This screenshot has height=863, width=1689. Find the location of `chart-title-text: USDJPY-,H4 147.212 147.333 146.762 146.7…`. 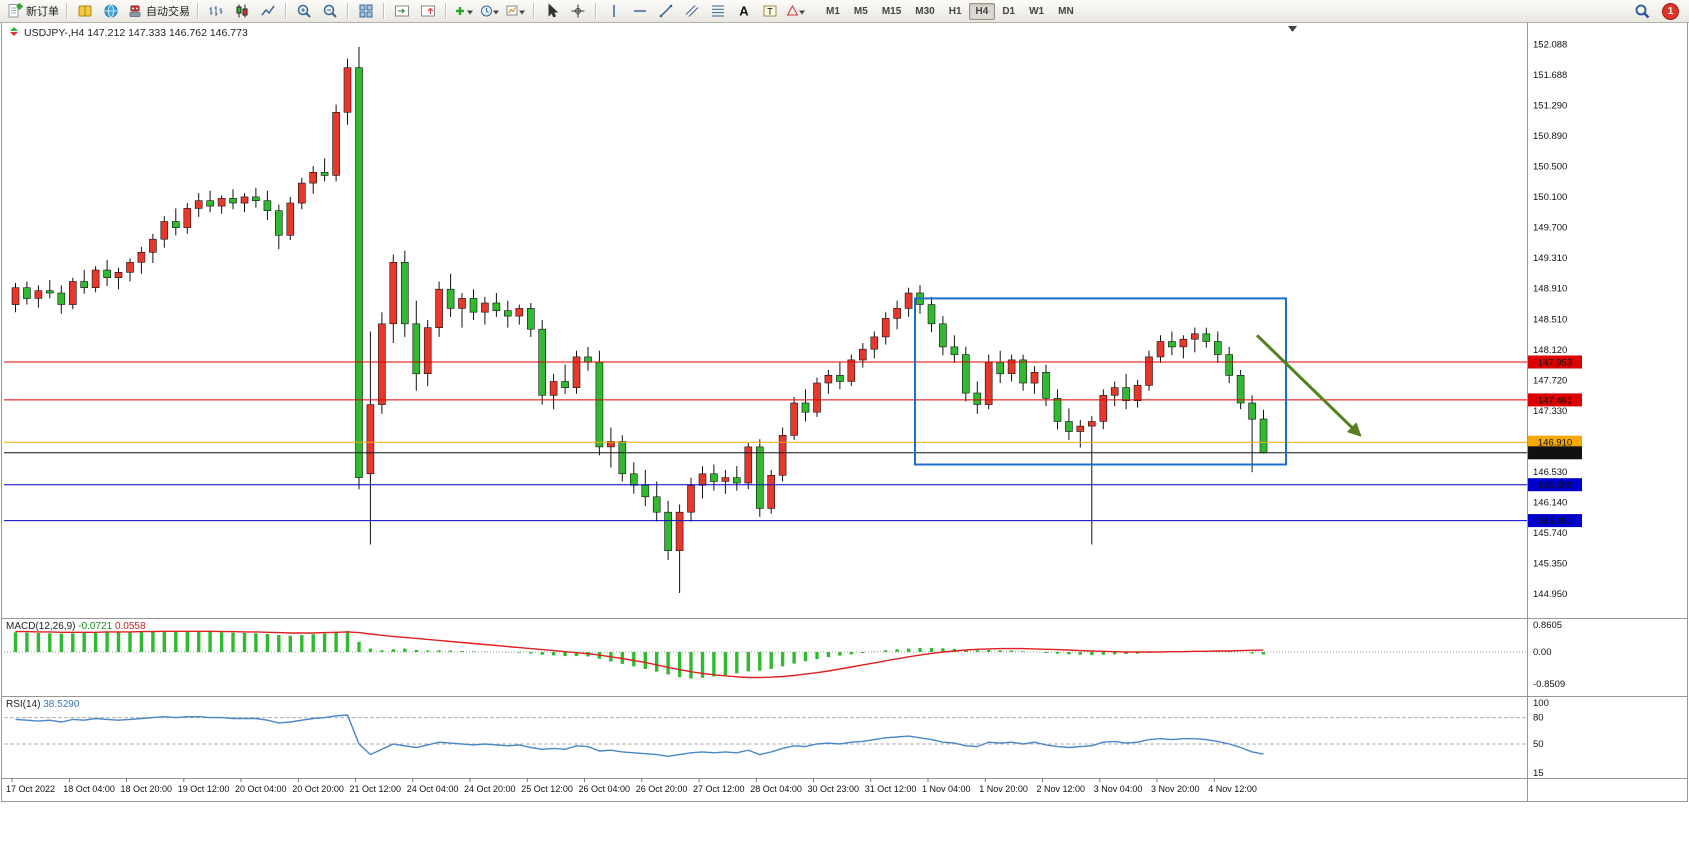

chart-title-text: USDJPY-,H4 147.212 147.333 146.762 146.7… is located at coordinates (136, 32).